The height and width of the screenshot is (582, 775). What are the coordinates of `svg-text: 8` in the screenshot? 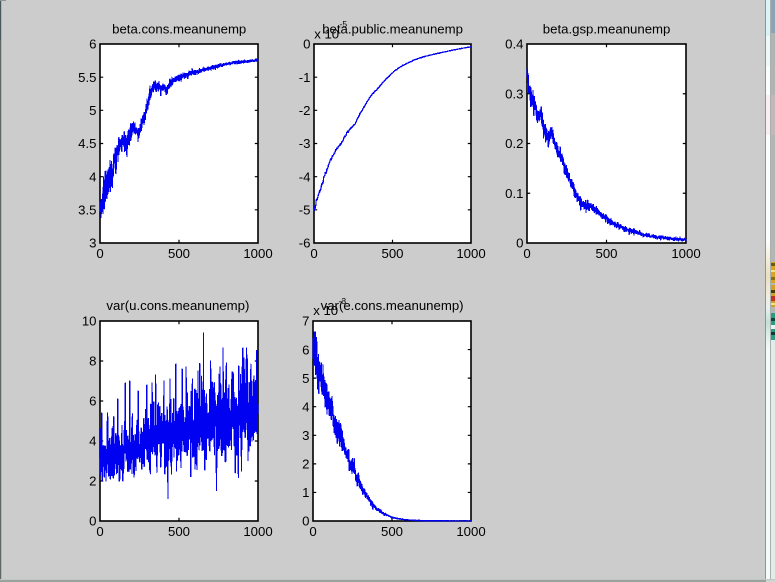 It's located at (92, 361).